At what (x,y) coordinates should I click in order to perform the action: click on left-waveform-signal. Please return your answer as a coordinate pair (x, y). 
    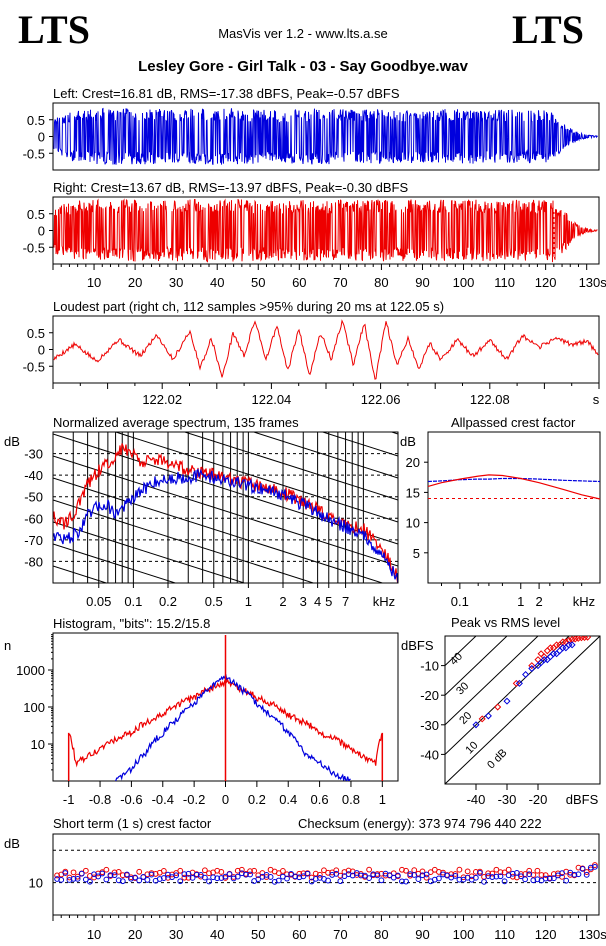
    Looking at the image, I should click on (325, 136).